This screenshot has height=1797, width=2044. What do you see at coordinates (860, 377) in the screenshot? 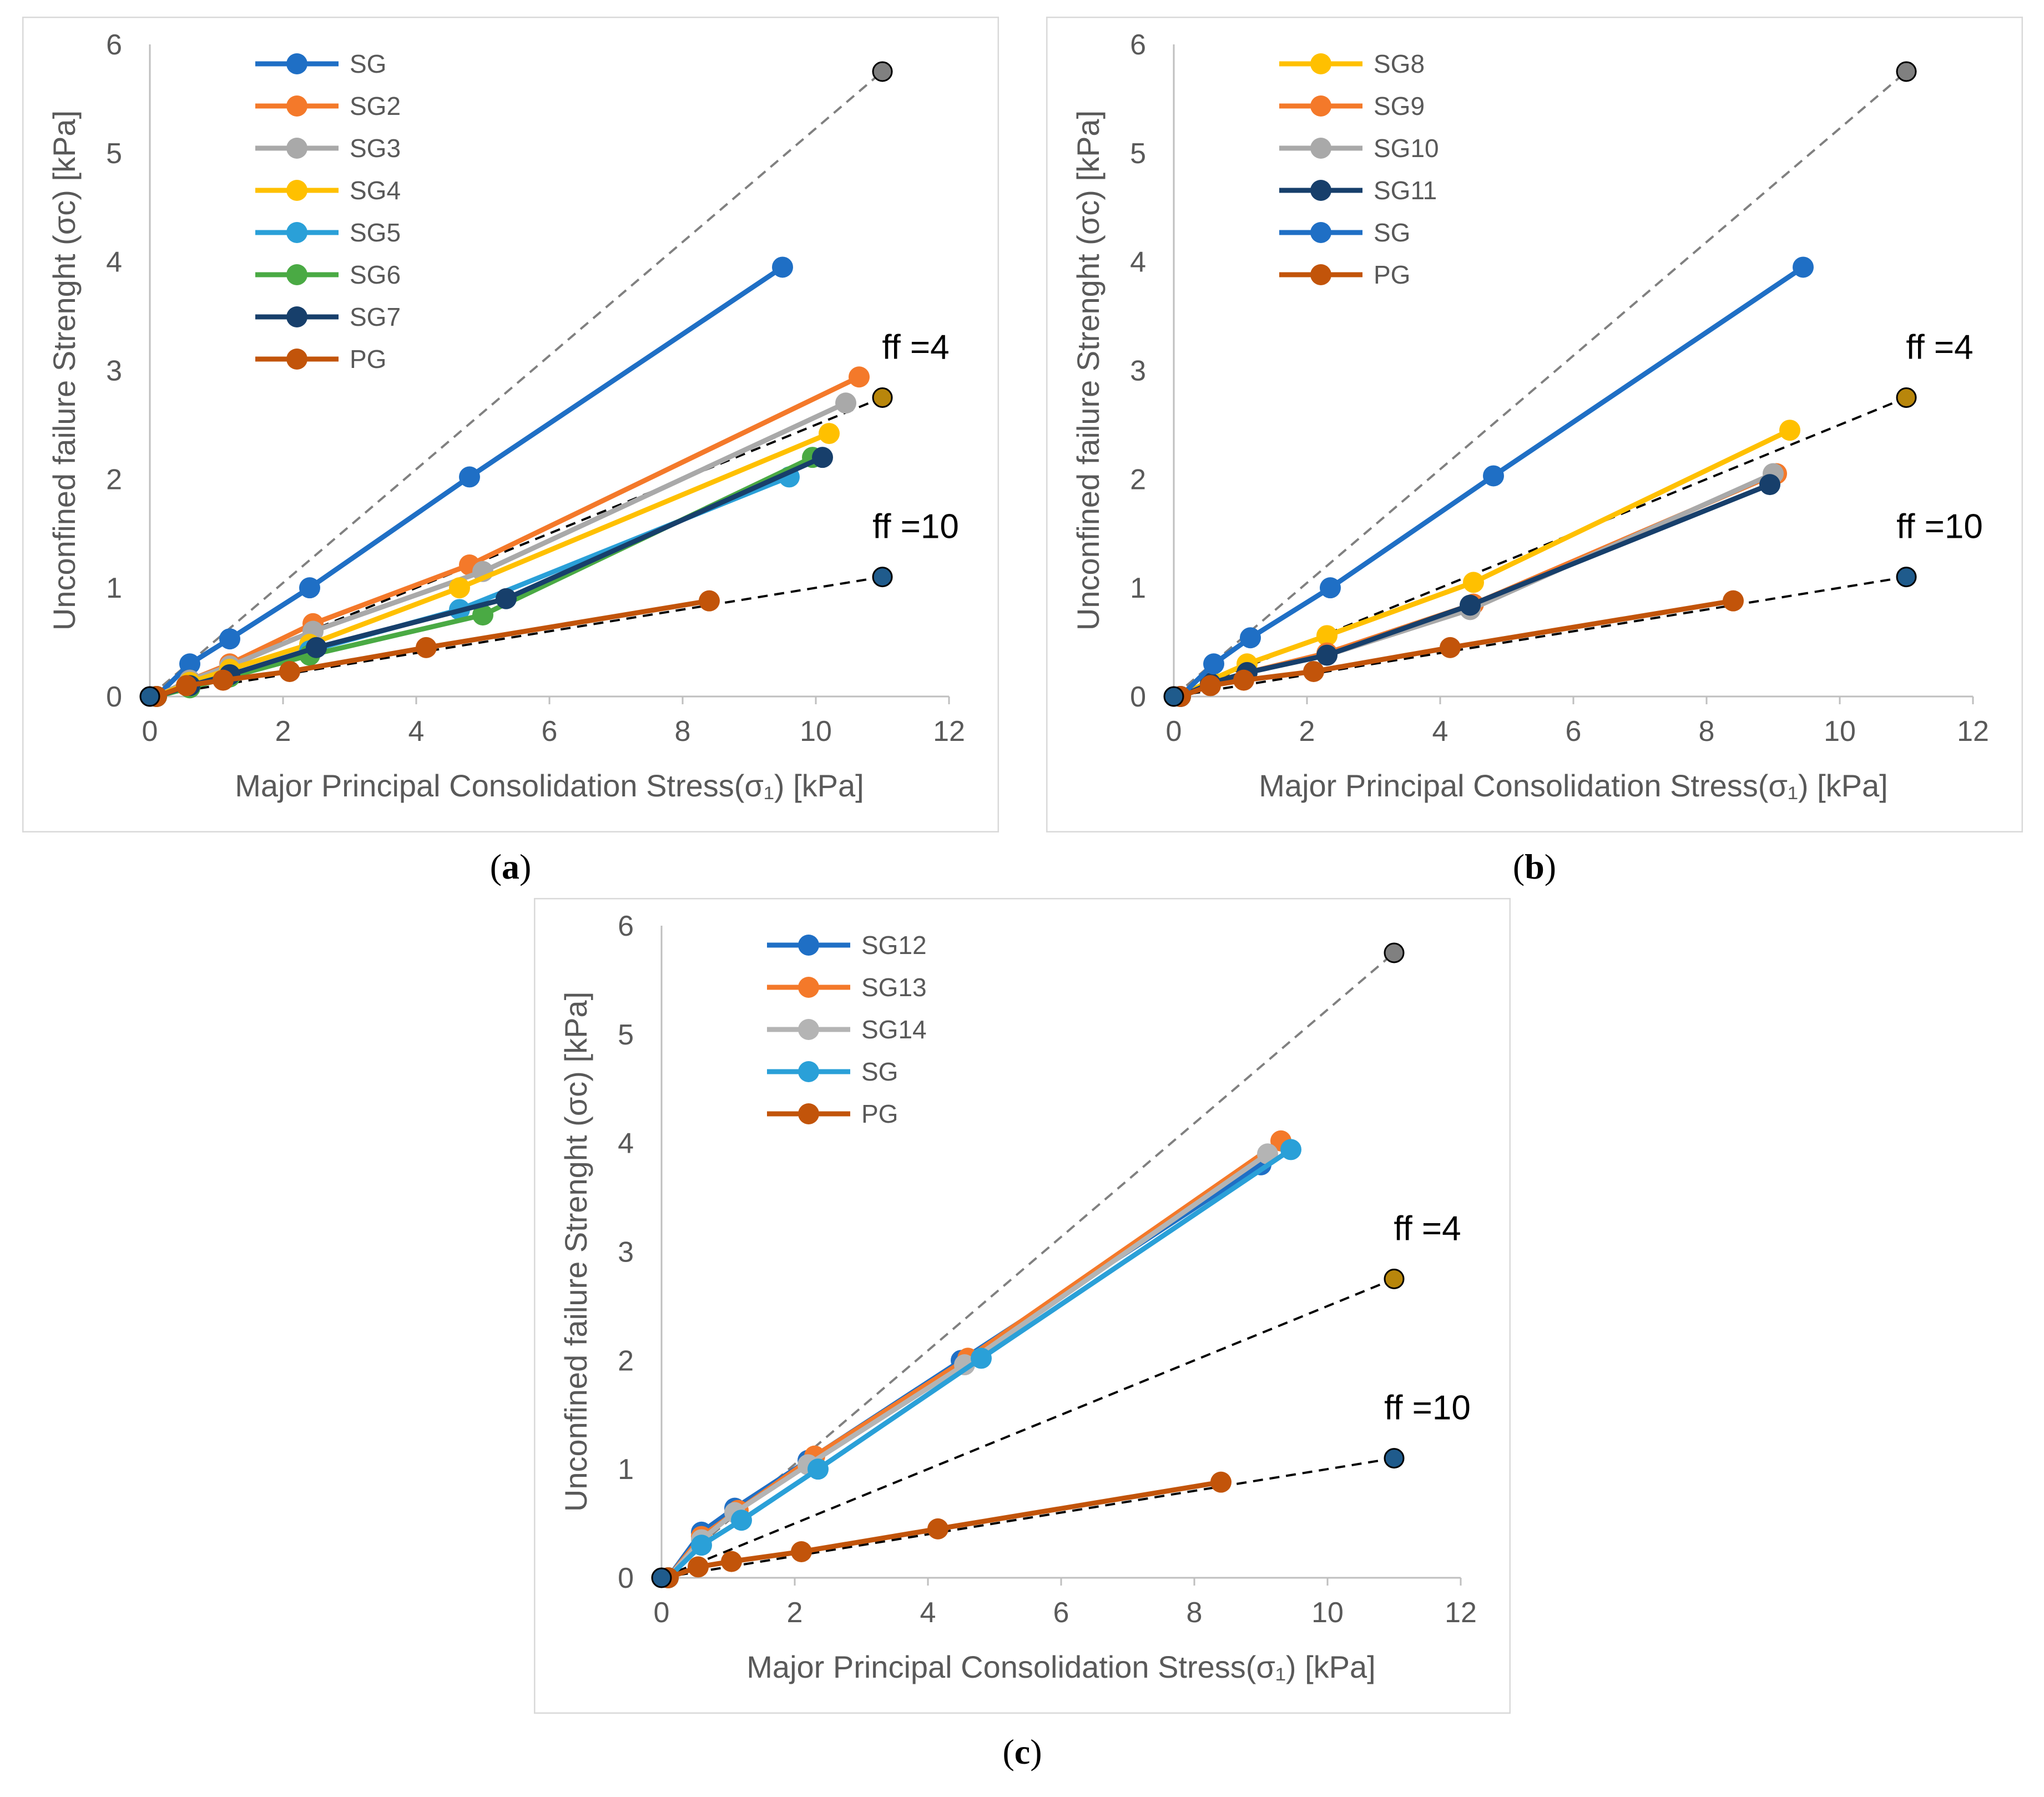
I see `data-point-sg2` at bounding box center [860, 377].